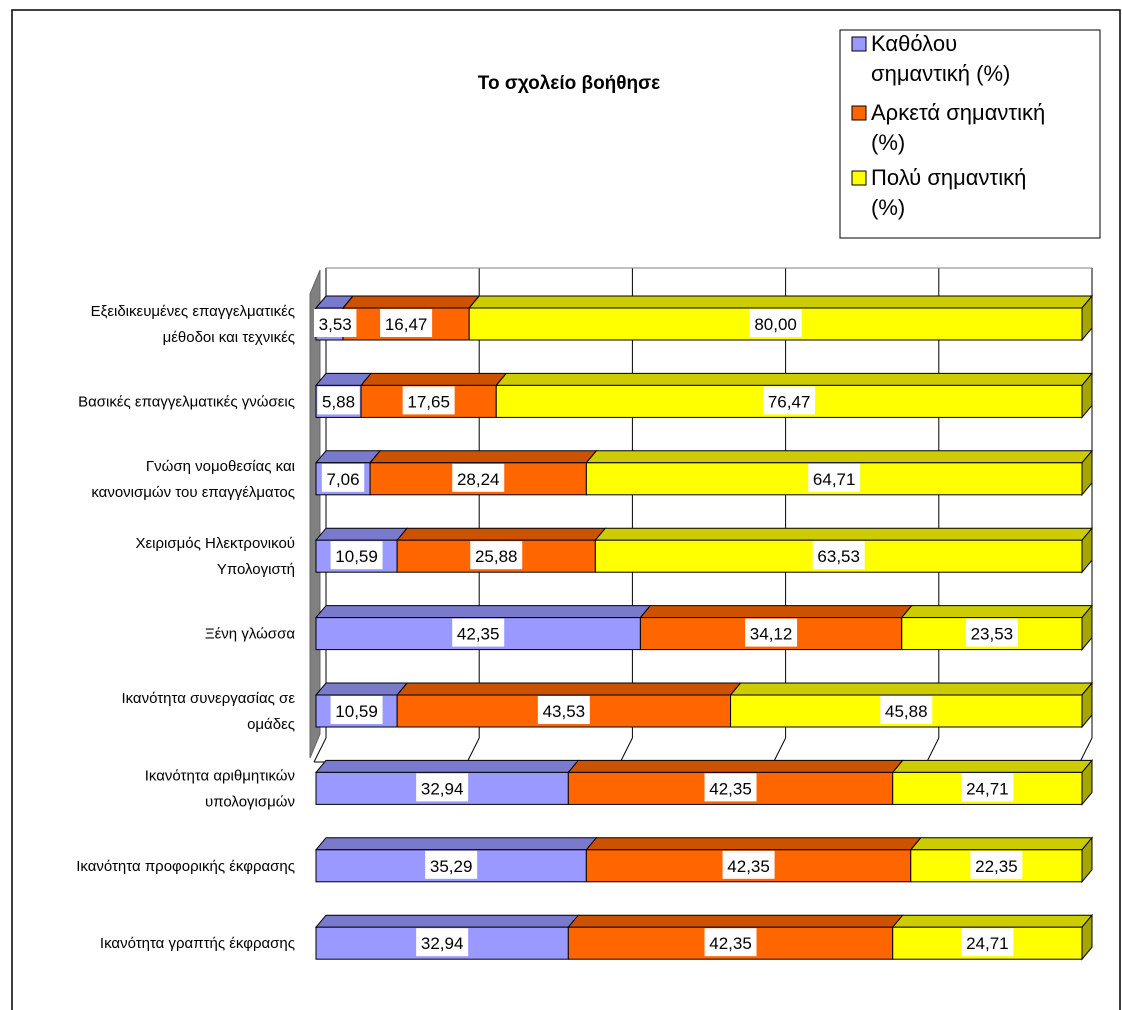 This screenshot has width=1122, height=1010. I want to click on data-label-text: 35,29, so click(451, 866).